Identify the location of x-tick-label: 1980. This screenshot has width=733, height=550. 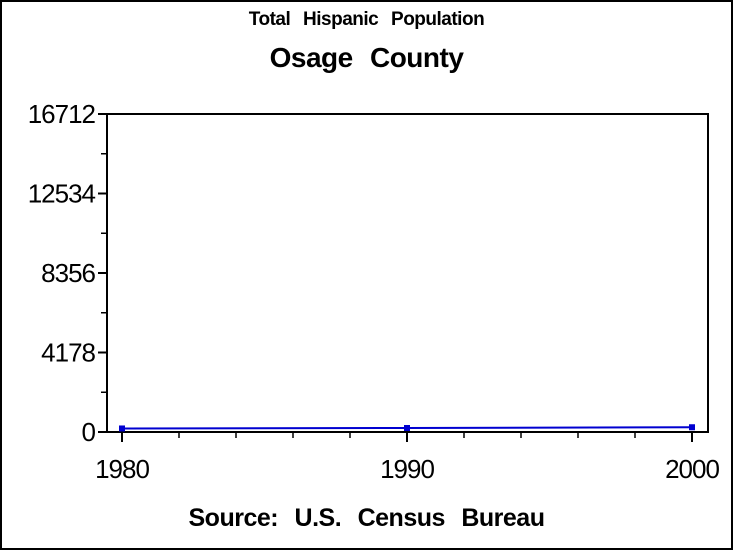
(122, 469).